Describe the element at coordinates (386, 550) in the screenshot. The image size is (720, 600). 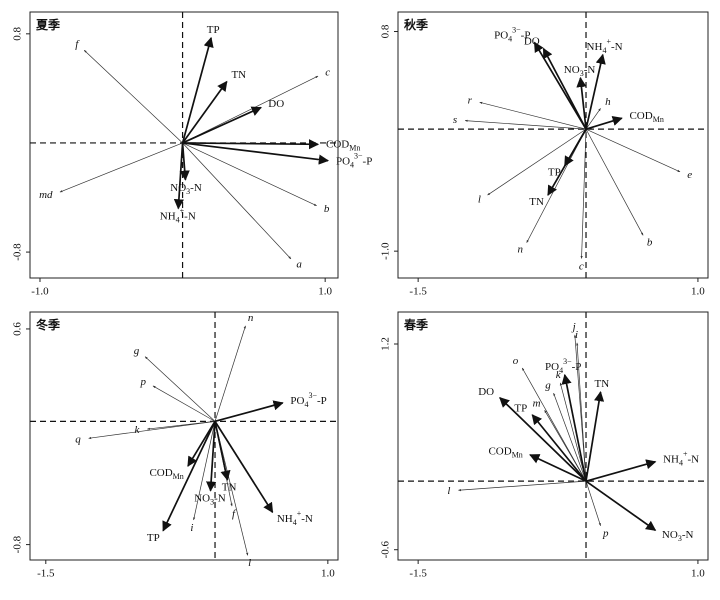
I see `y-tick-label: -0.6` at that location.